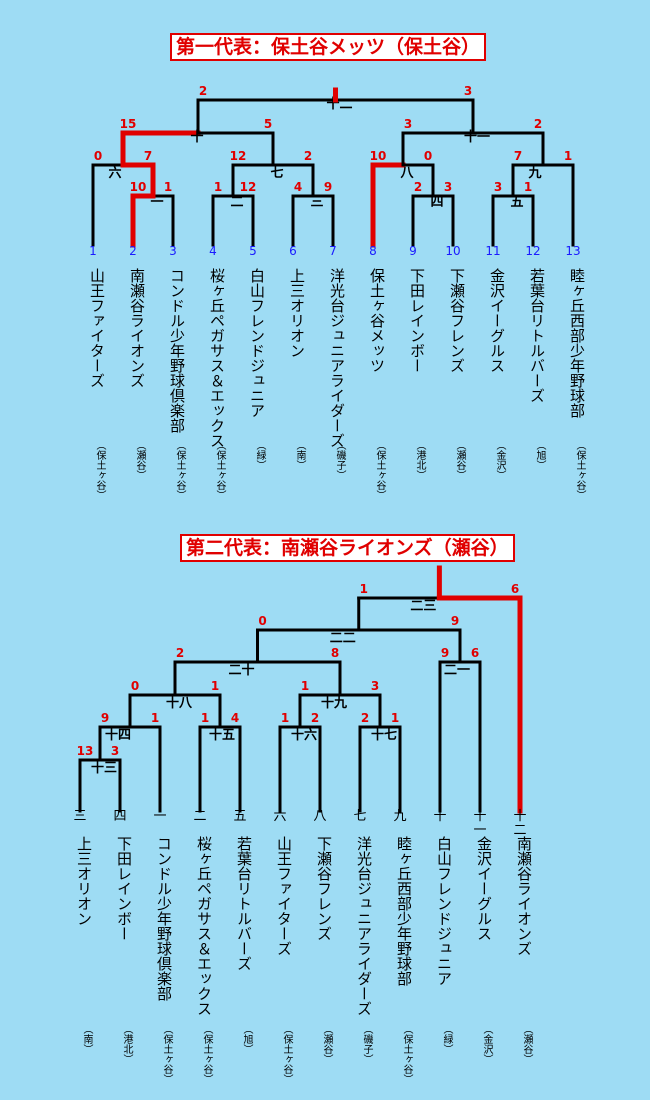 This screenshot has width=650, height=1100. Describe the element at coordinates (480, 823) in the screenshot. I see `team-seed-number: 十一` at that location.